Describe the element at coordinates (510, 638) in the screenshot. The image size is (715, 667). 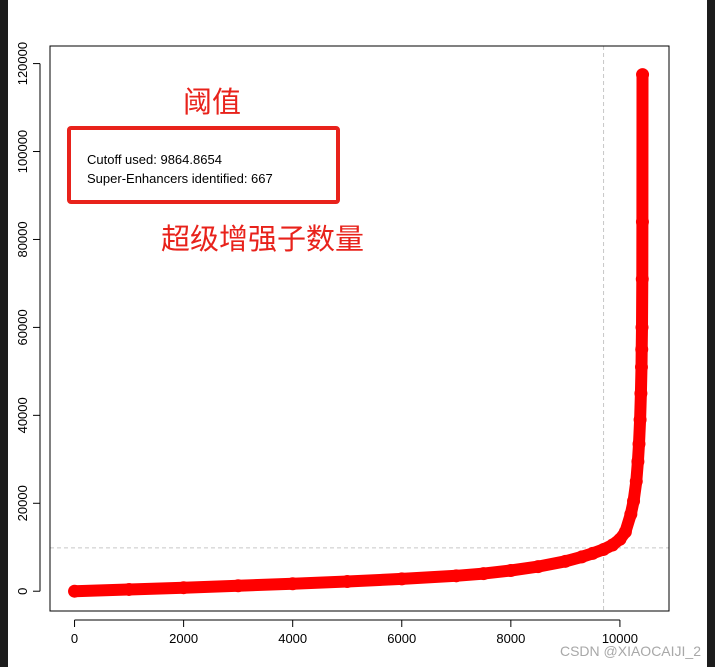
I see `x-tick-label: 8000` at that location.